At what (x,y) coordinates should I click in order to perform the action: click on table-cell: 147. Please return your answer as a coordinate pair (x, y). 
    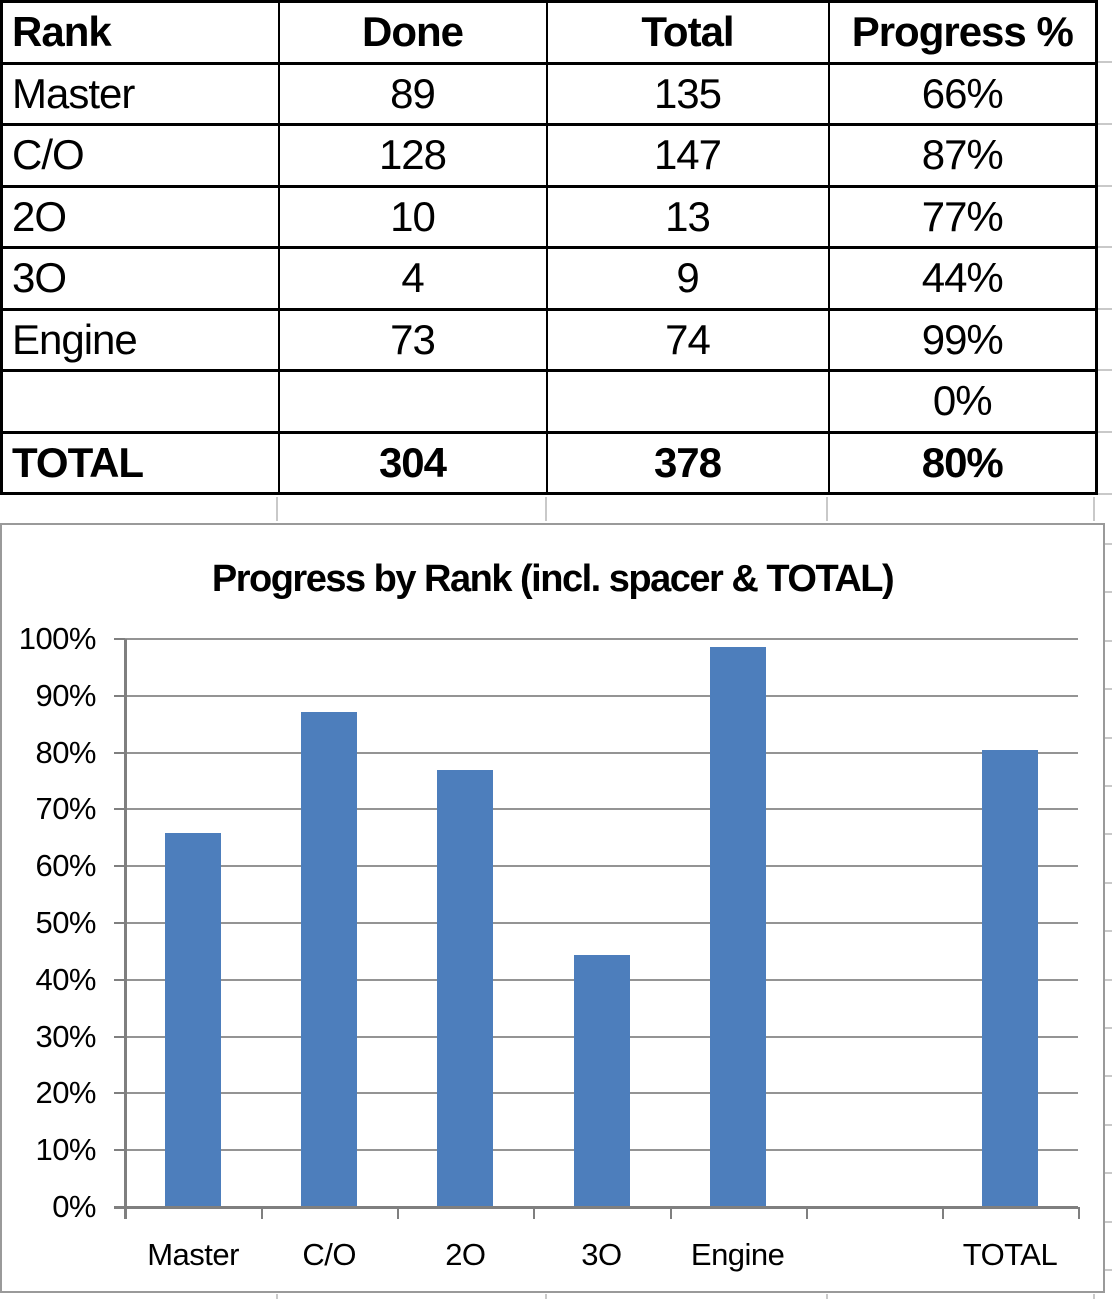
    Looking at the image, I should click on (687, 155).